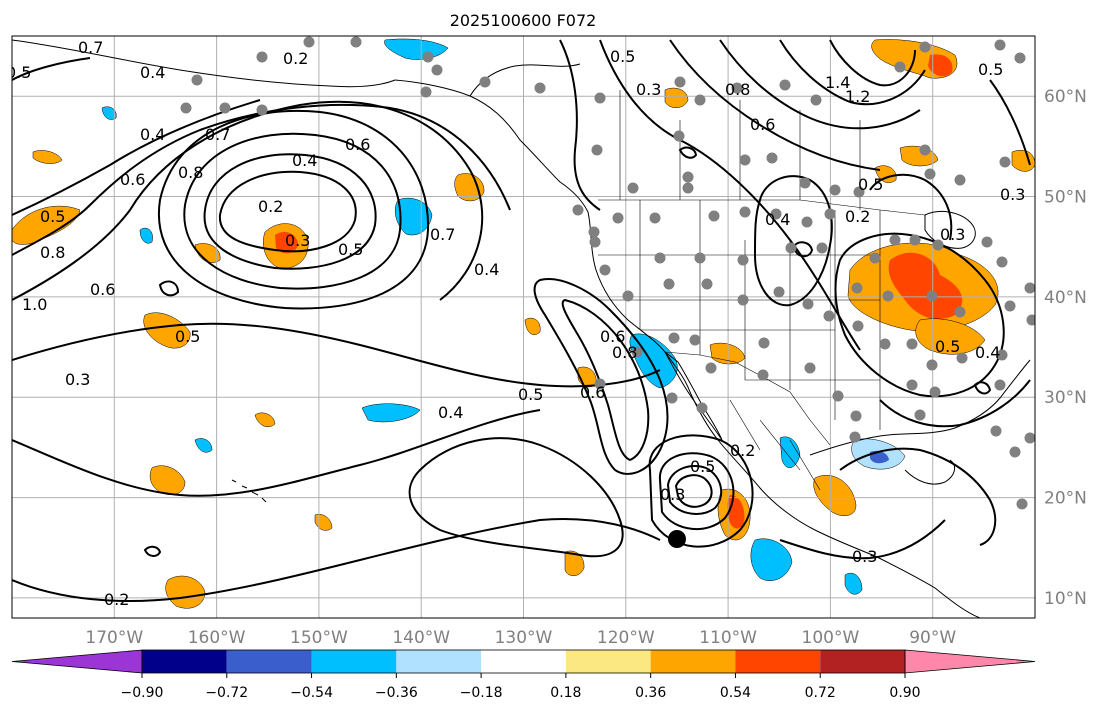 This screenshot has height=712, width=1105. Describe the element at coordinates (837, 82) in the screenshot. I see `contour-label: 1.4` at that location.